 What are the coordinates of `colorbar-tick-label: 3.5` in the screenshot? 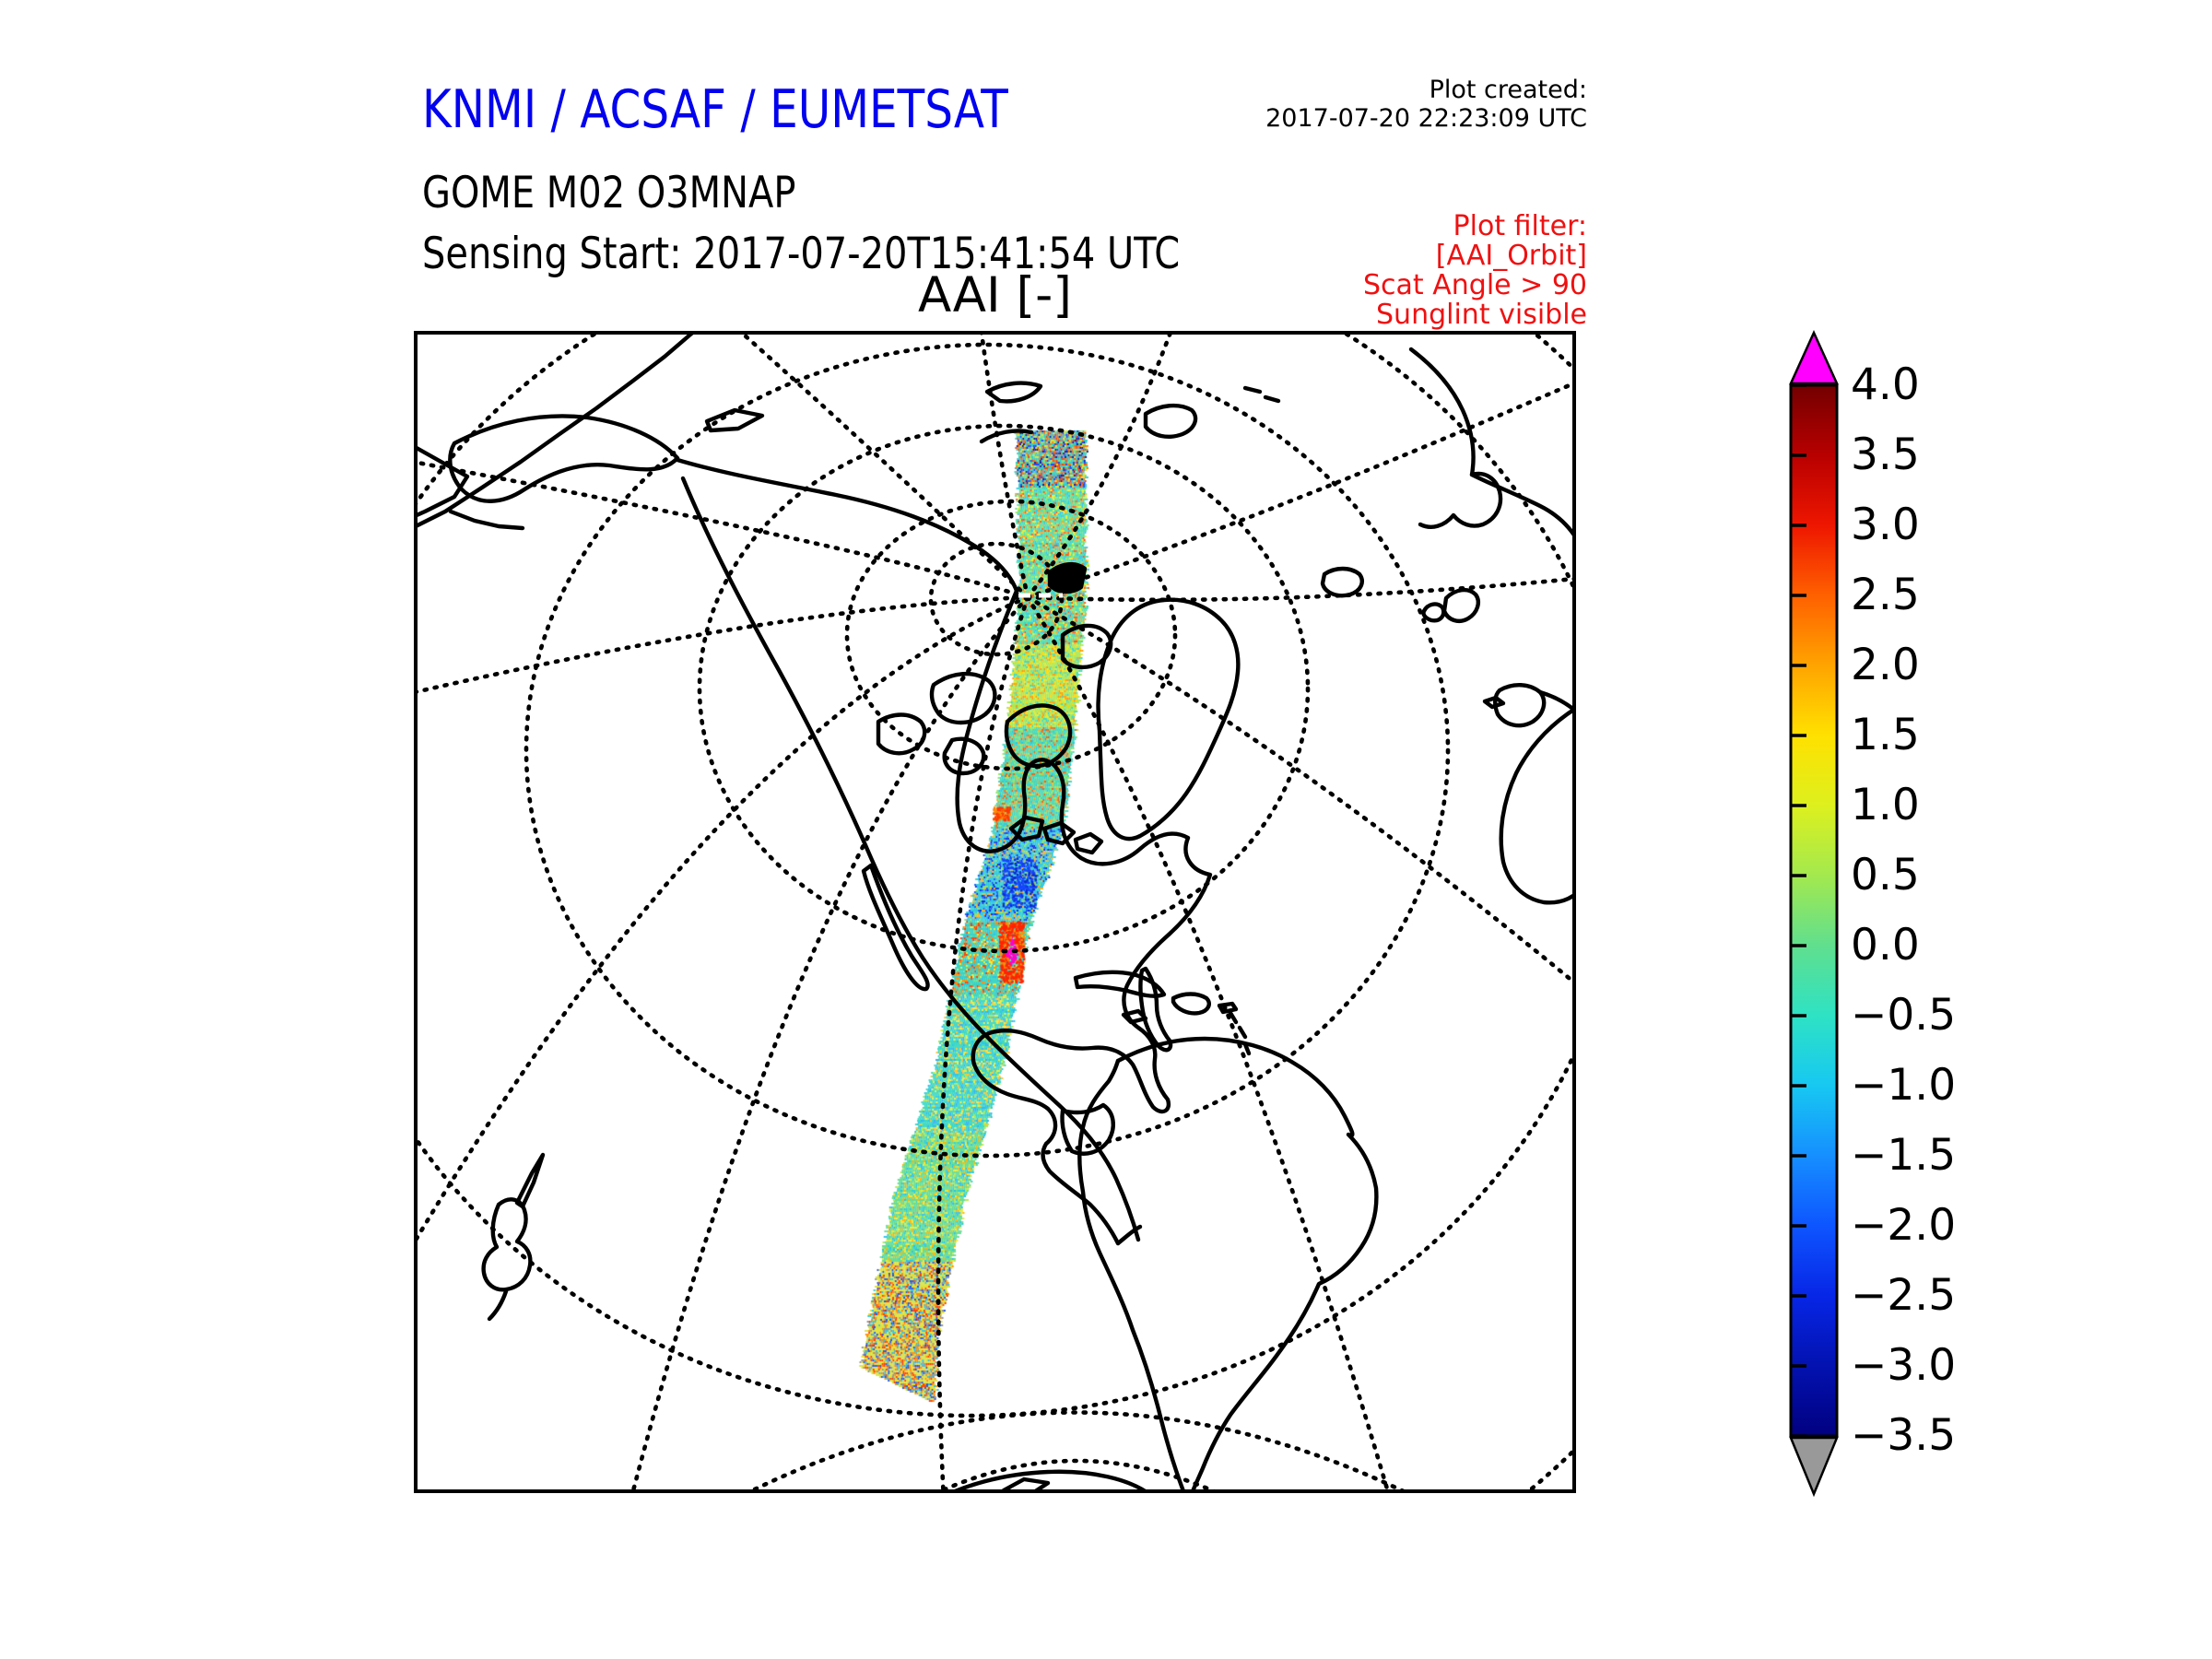 It's located at (1885, 454).